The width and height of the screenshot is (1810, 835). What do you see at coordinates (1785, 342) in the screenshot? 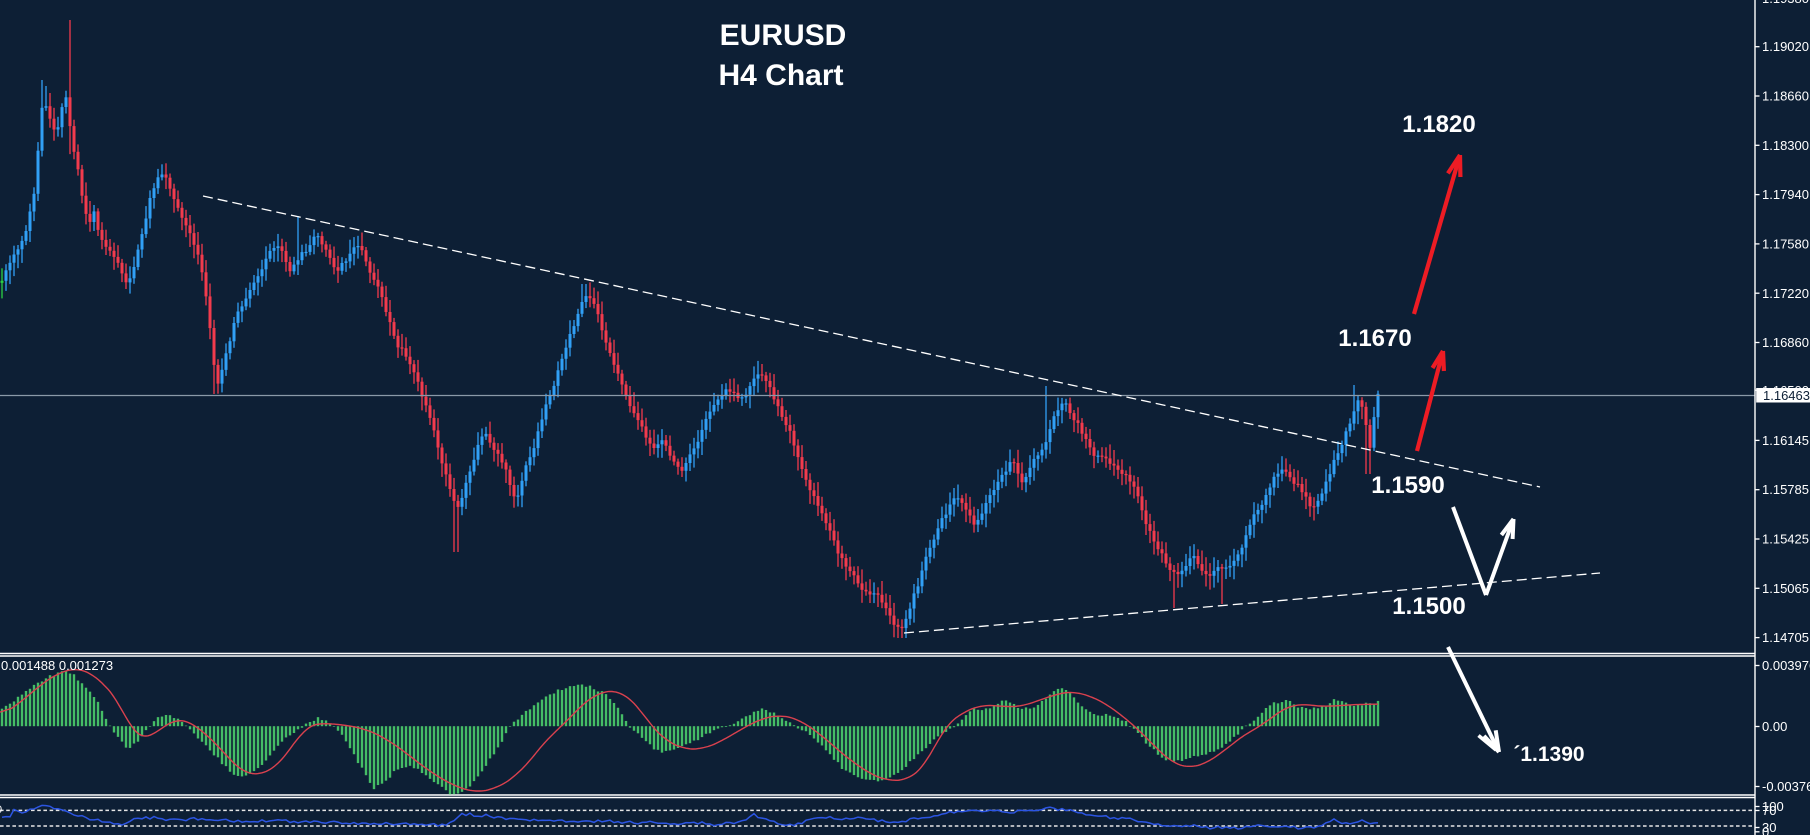
I see `svg-text: 1.16860` at bounding box center [1785, 342].